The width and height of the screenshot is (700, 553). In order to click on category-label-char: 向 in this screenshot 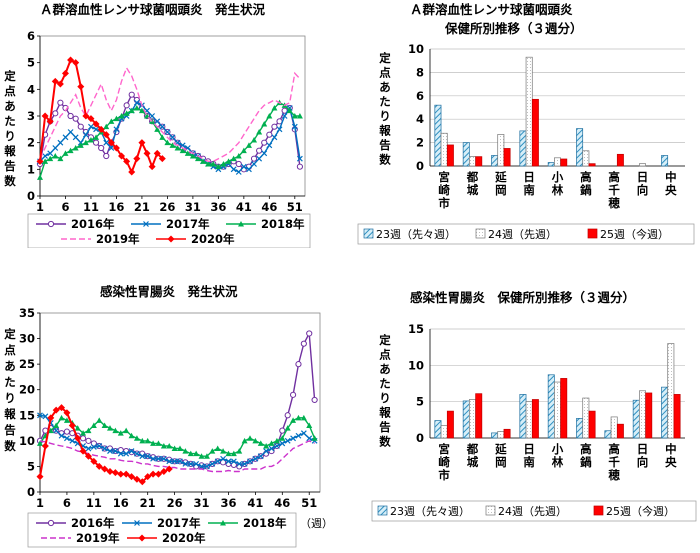, I will do `click(643, 190)`.